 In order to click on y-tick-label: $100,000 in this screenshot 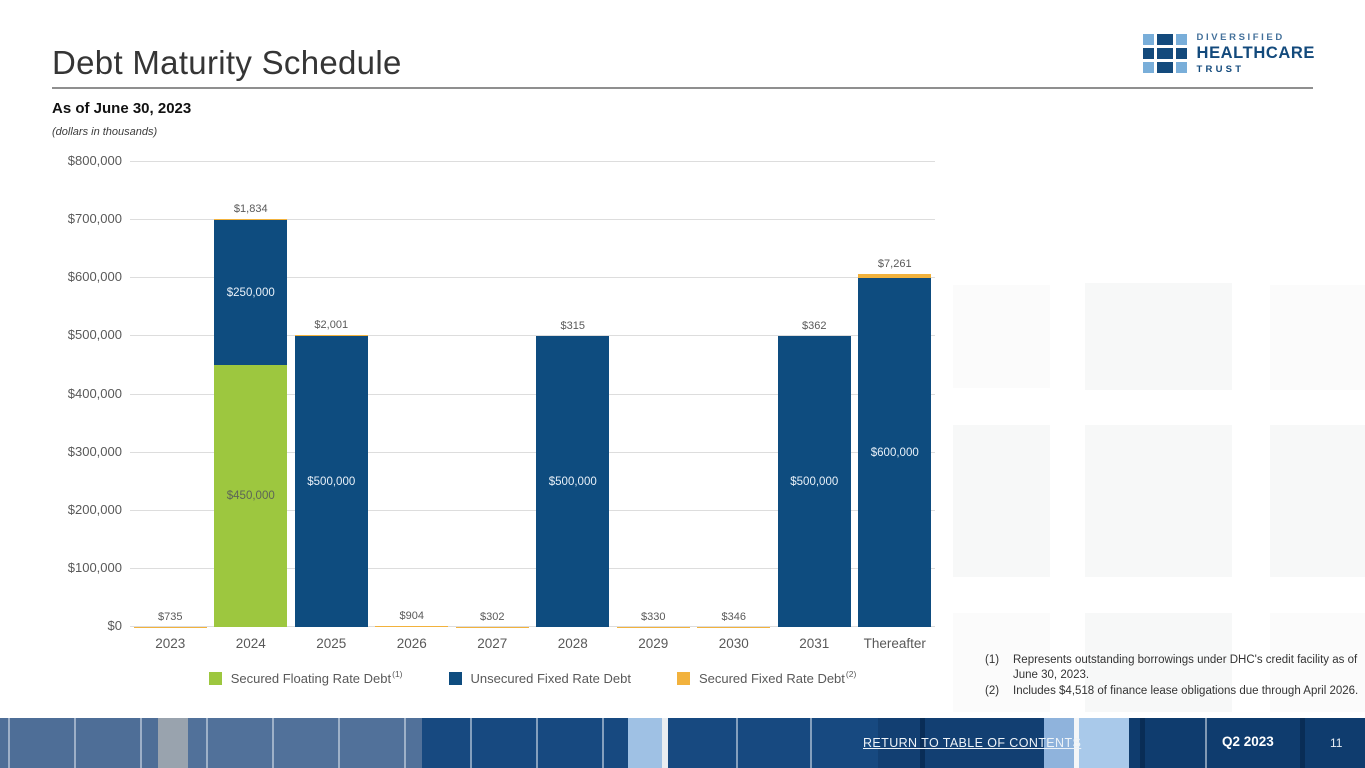, I will do `click(94, 567)`.